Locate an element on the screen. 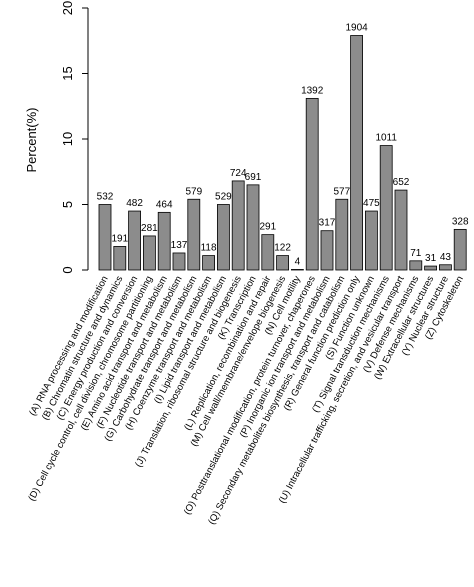  count-label: 328 is located at coordinates (460, 221).